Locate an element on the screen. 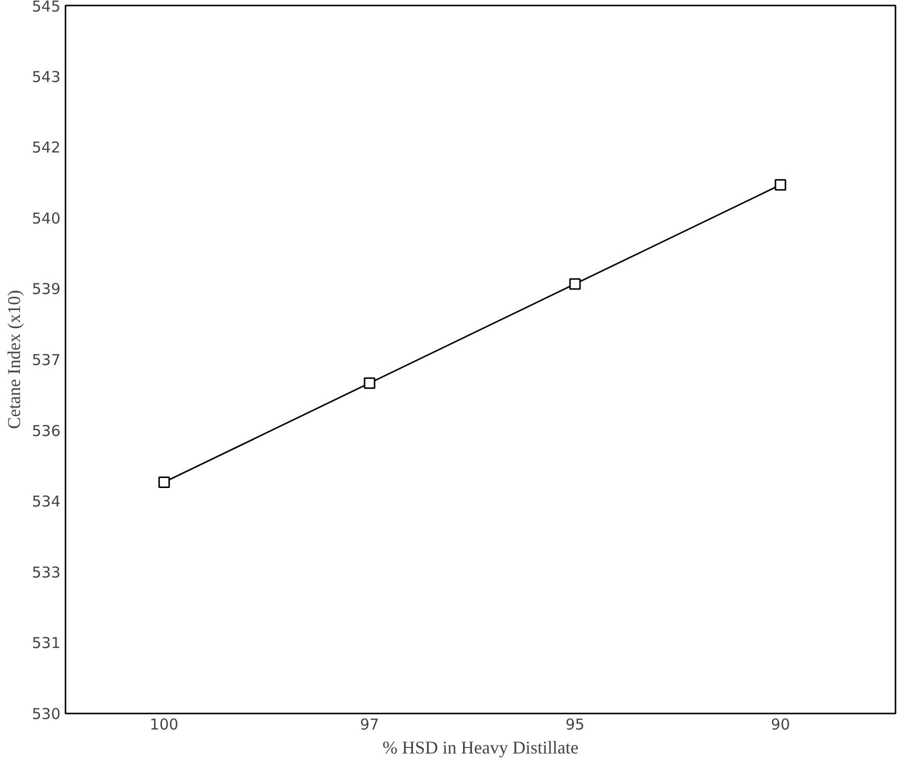 The image size is (913, 770). y-tick-label: 533 is located at coordinates (46, 572).